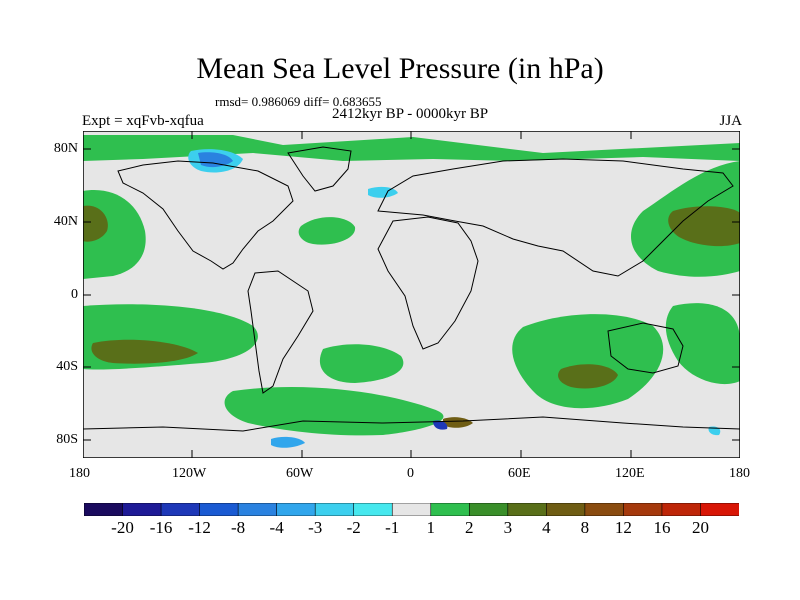 Image resolution: width=800 pixels, height=600 pixels. What do you see at coordinates (440, 425) in the screenshot?
I see `neg-region-antarctic-coast` at bounding box center [440, 425].